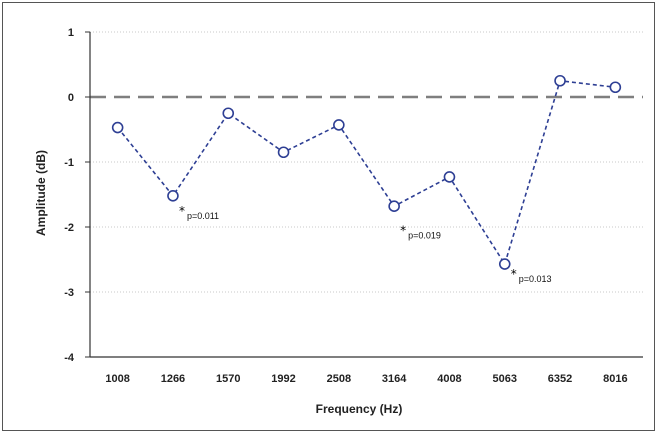 Image resolution: width=659 pixels, height=435 pixels. I want to click on significance-marker-2: *, so click(514, 274).